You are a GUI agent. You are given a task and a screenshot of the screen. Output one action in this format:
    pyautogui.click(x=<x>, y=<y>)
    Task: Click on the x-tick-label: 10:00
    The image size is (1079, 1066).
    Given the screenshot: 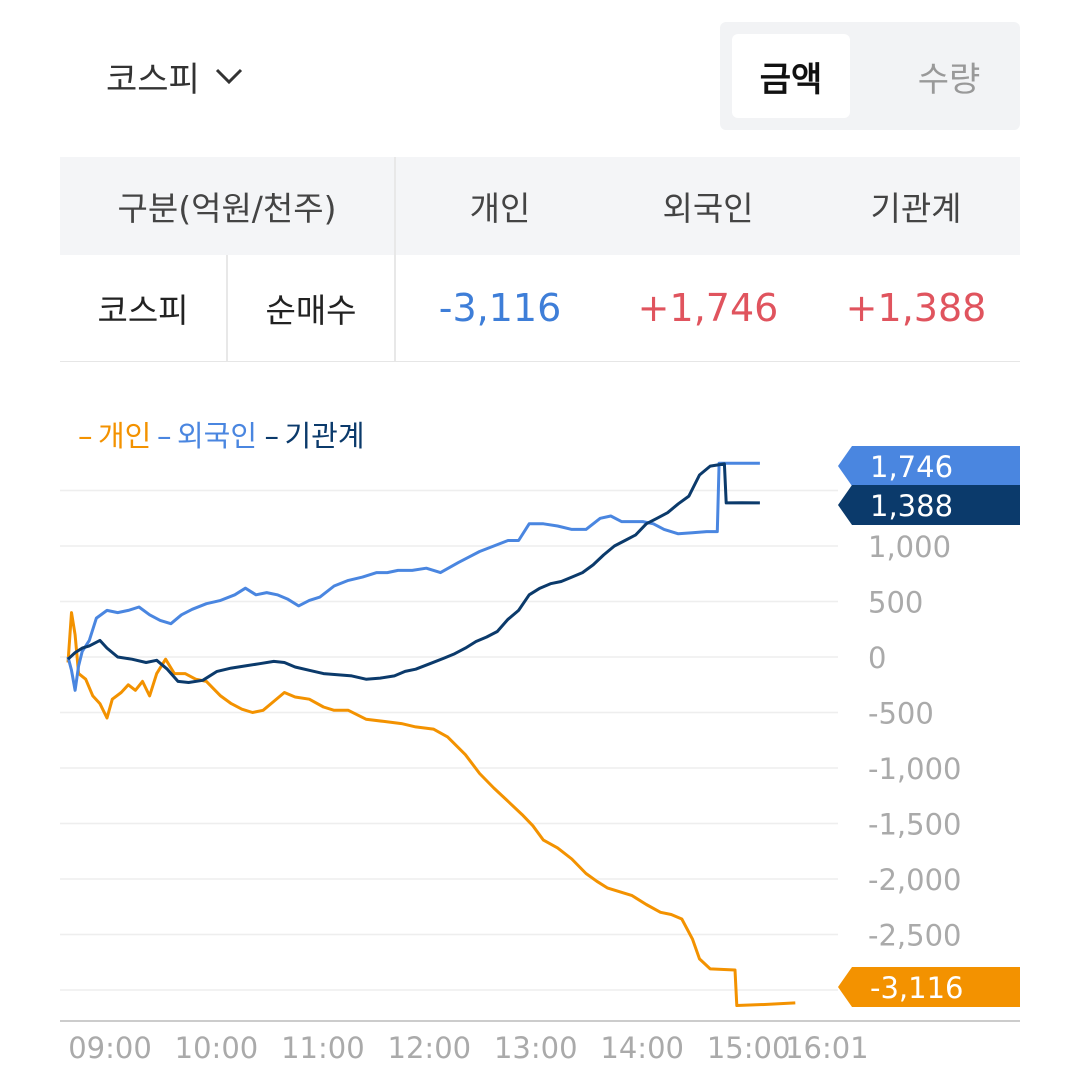 What is the action you would take?
    pyautogui.click(x=217, y=1048)
    